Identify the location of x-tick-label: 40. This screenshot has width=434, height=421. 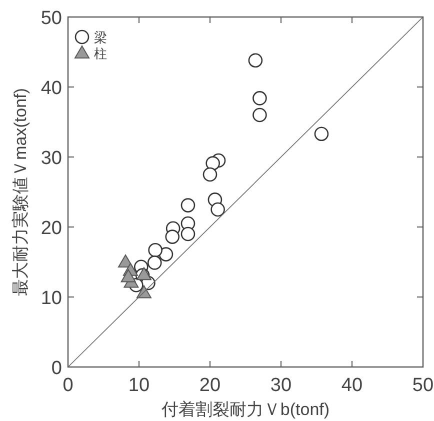
(352, 385).